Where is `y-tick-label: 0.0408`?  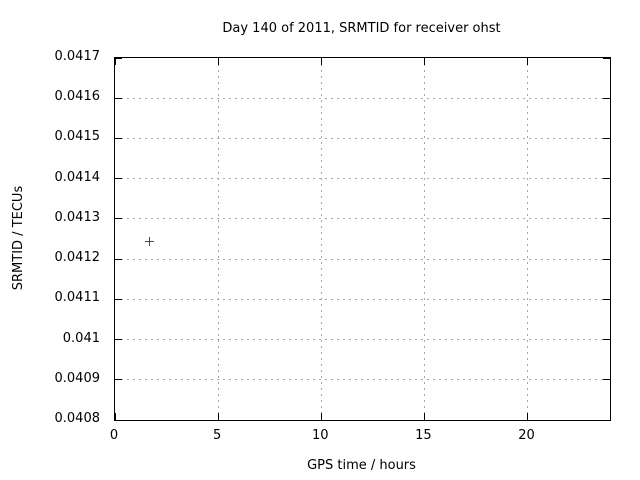
y-tick-label: 0.0408 is located at coordinates (77, 418).